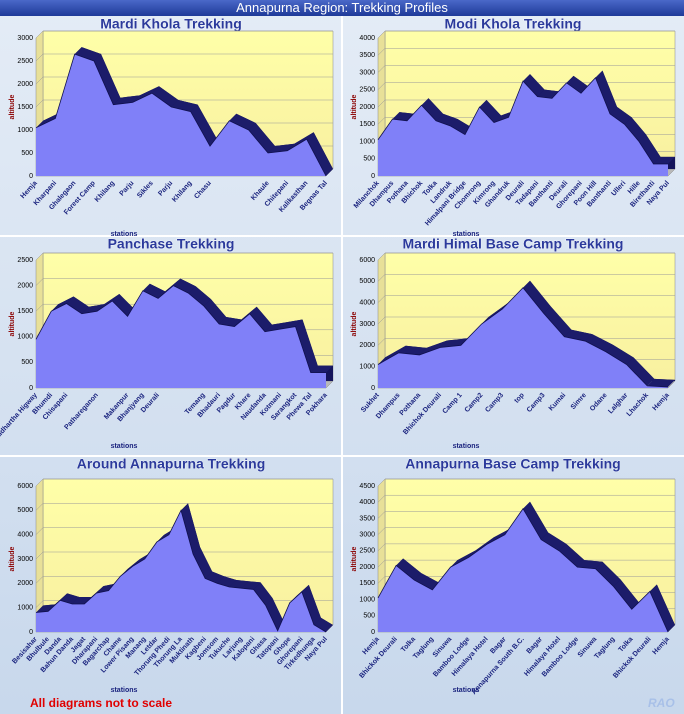  I want to click on chart-title: Mardi Himal Base Camp Trekking, so click(513, 244).